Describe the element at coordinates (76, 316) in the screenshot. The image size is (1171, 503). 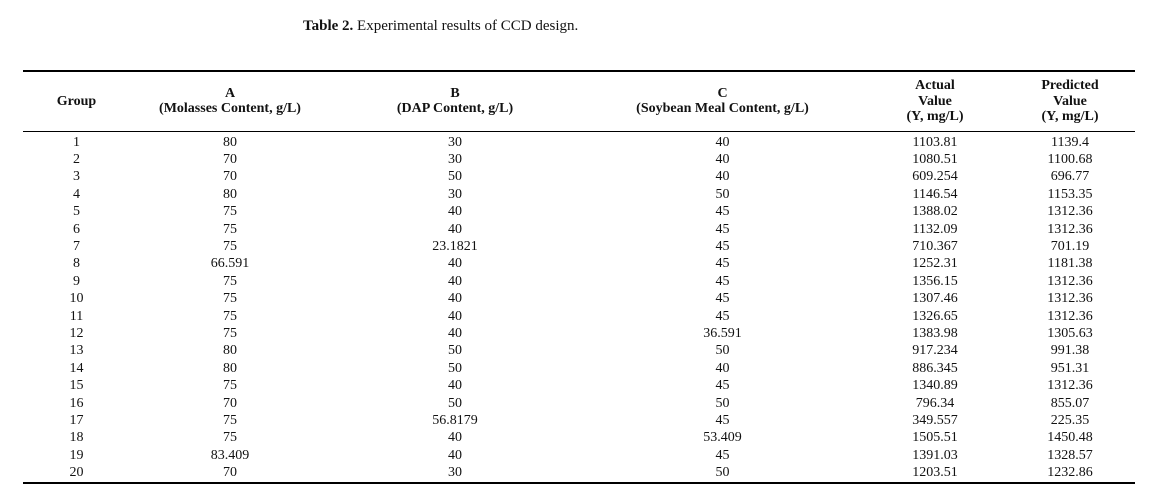
I see `table-cell: 11` at that location.